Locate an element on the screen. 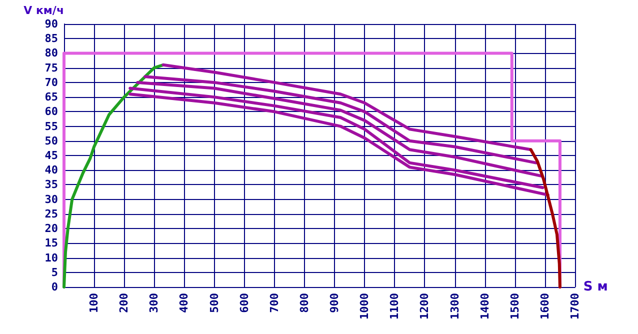 The width and height of the screenshot is (638, 334). x-tick-label: 1400 is located at coordinates (485, 306).